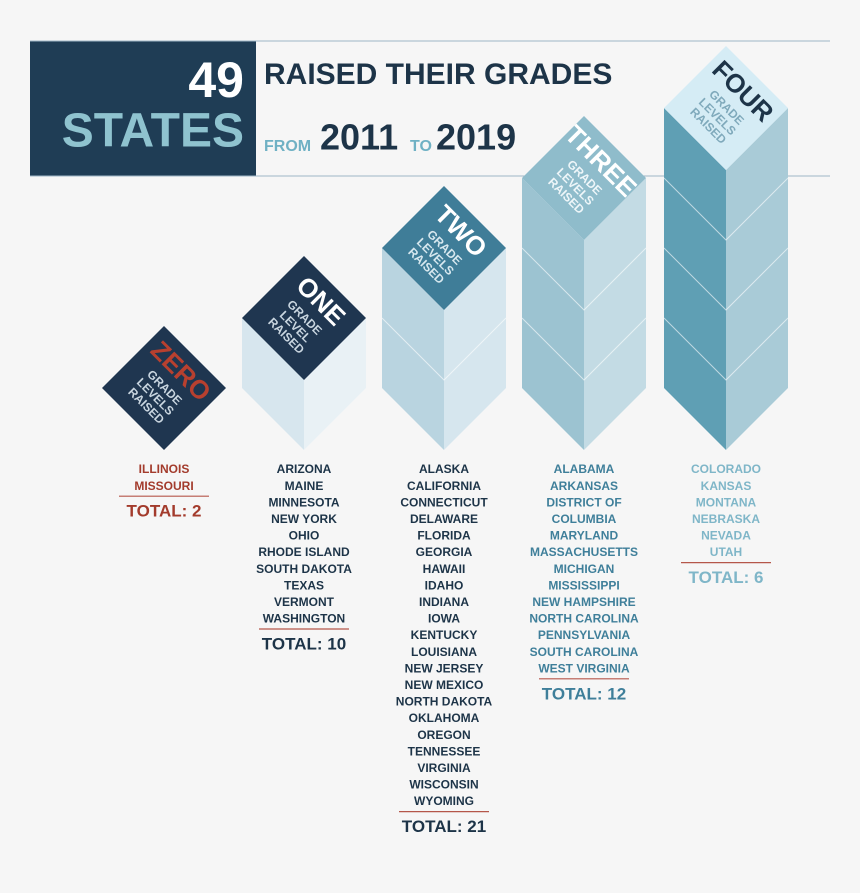 This screenshot has width=860, height=893. I want to click on header-title: RAISED THEIR GRADES, so click(438, 74).